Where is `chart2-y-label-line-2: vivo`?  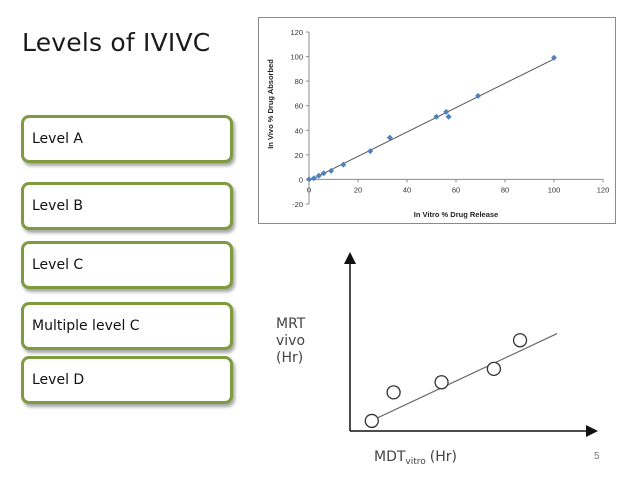
chart2-y-label-line-2: vivo is located at coordinates (290, 341).